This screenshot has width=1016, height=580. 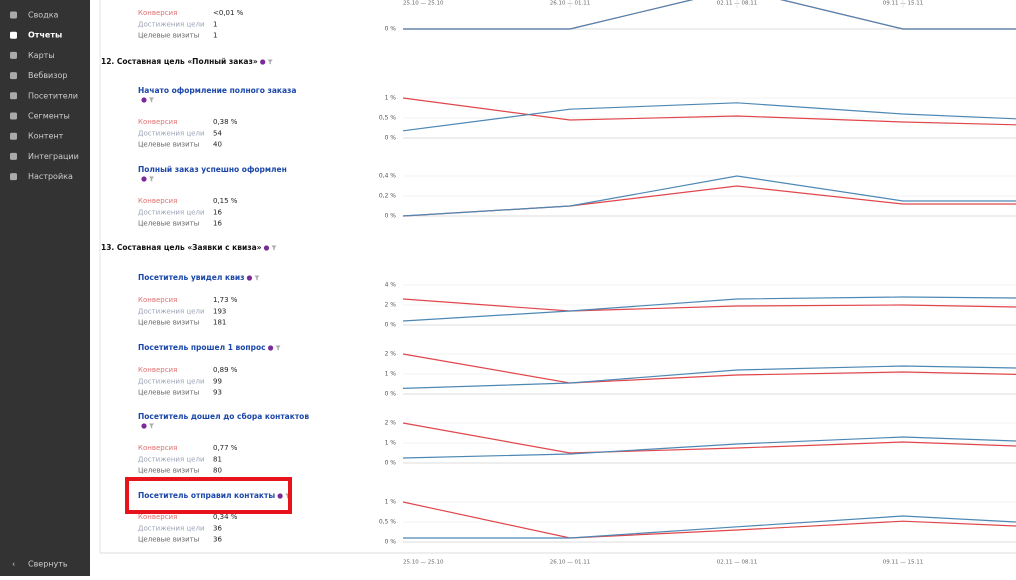 What do you see at coordinates (228, 13) in the screenshot?
I see `metric-value: <0,01 %` at bounding box center [228, 13].